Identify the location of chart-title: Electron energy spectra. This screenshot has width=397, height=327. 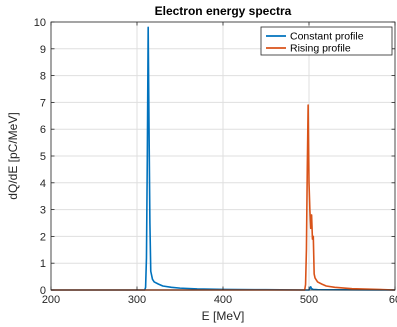
(223, 11).